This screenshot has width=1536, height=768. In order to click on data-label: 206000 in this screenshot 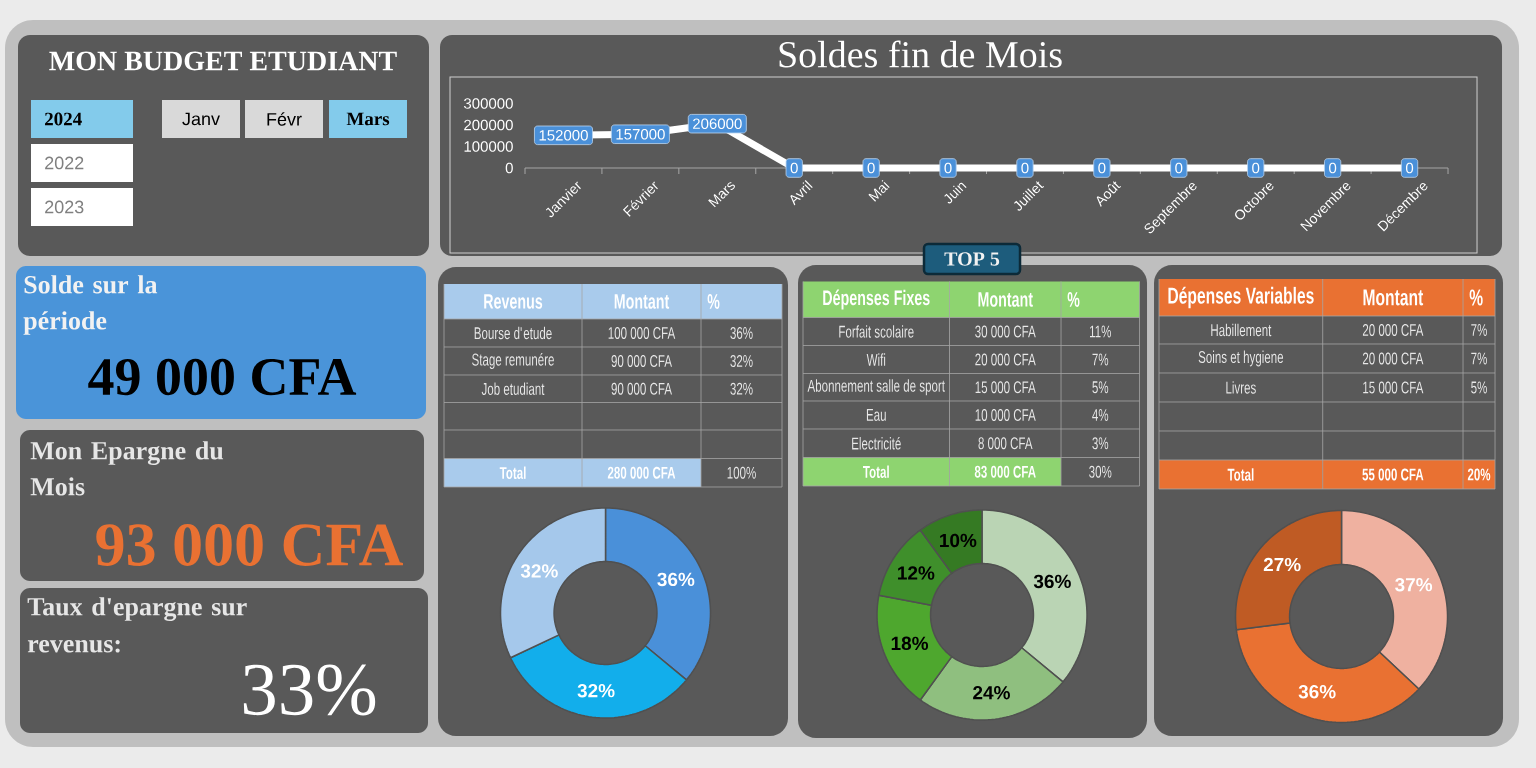, I will do `click(717, 124)`.